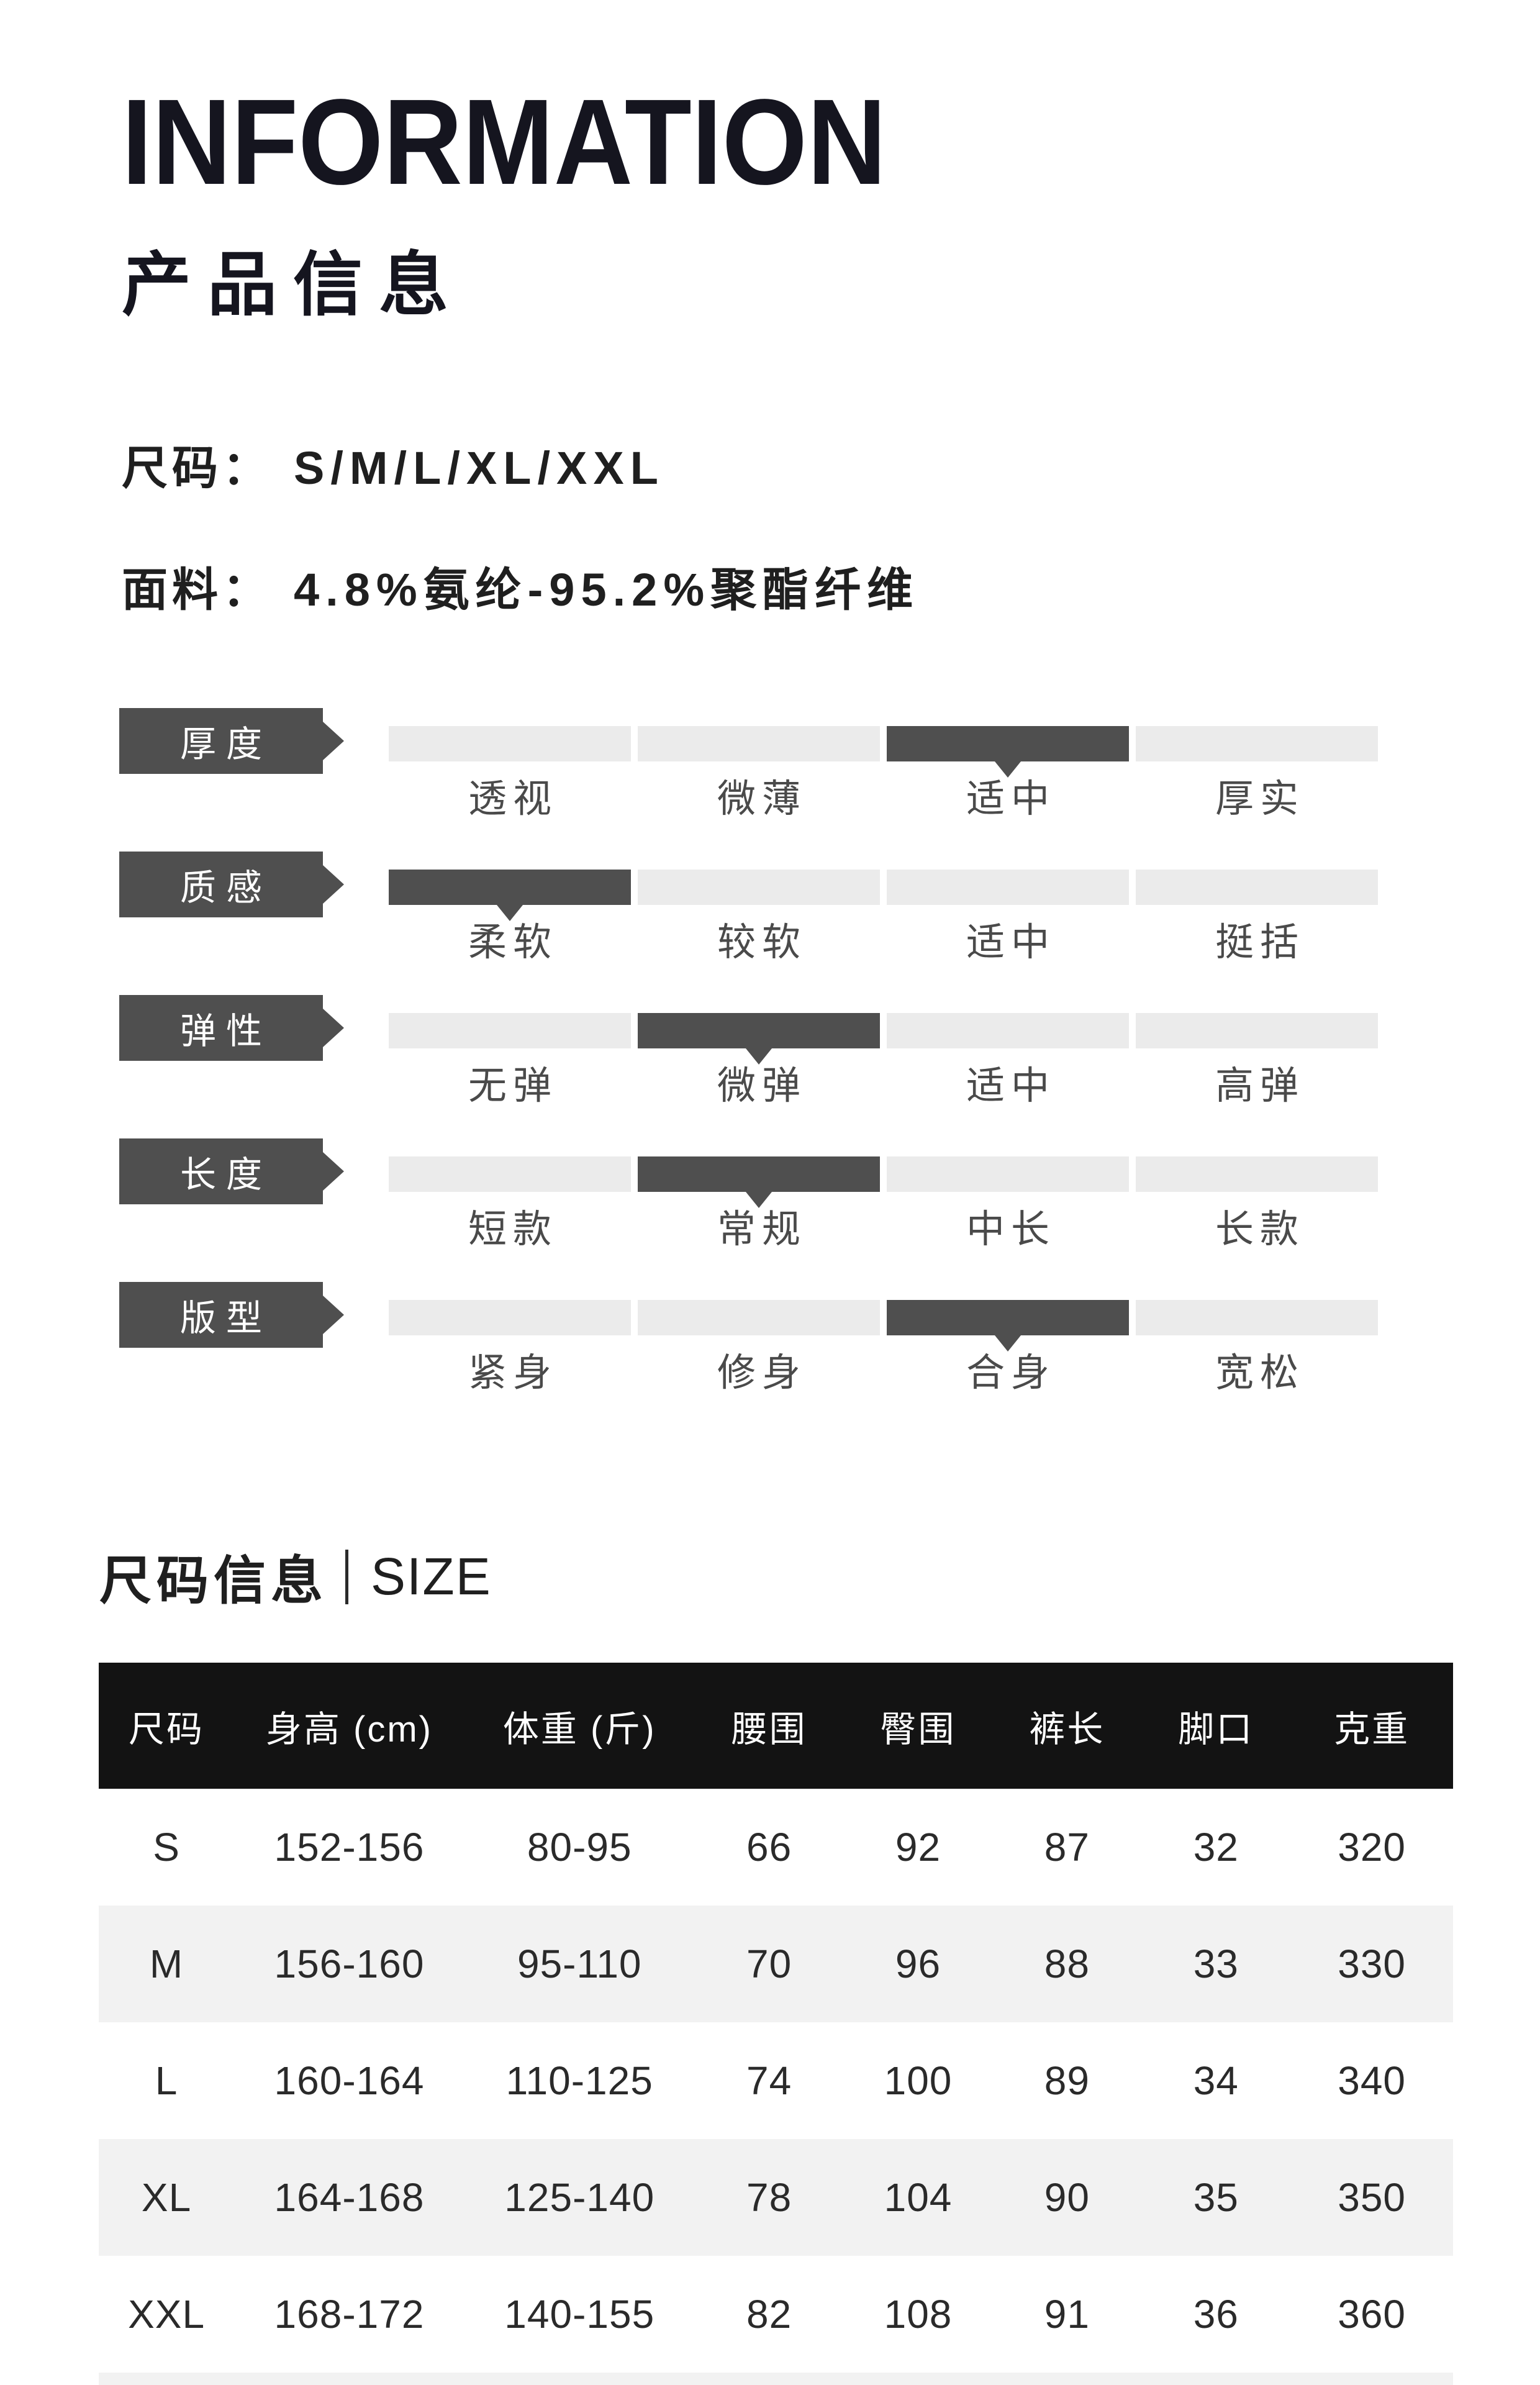 Image resolution: width=1540 pixels, height=2385 pixels. Describe the element at coordinates (1216, 1964) in the screenshot. I see `table-cell: 33` at that location.